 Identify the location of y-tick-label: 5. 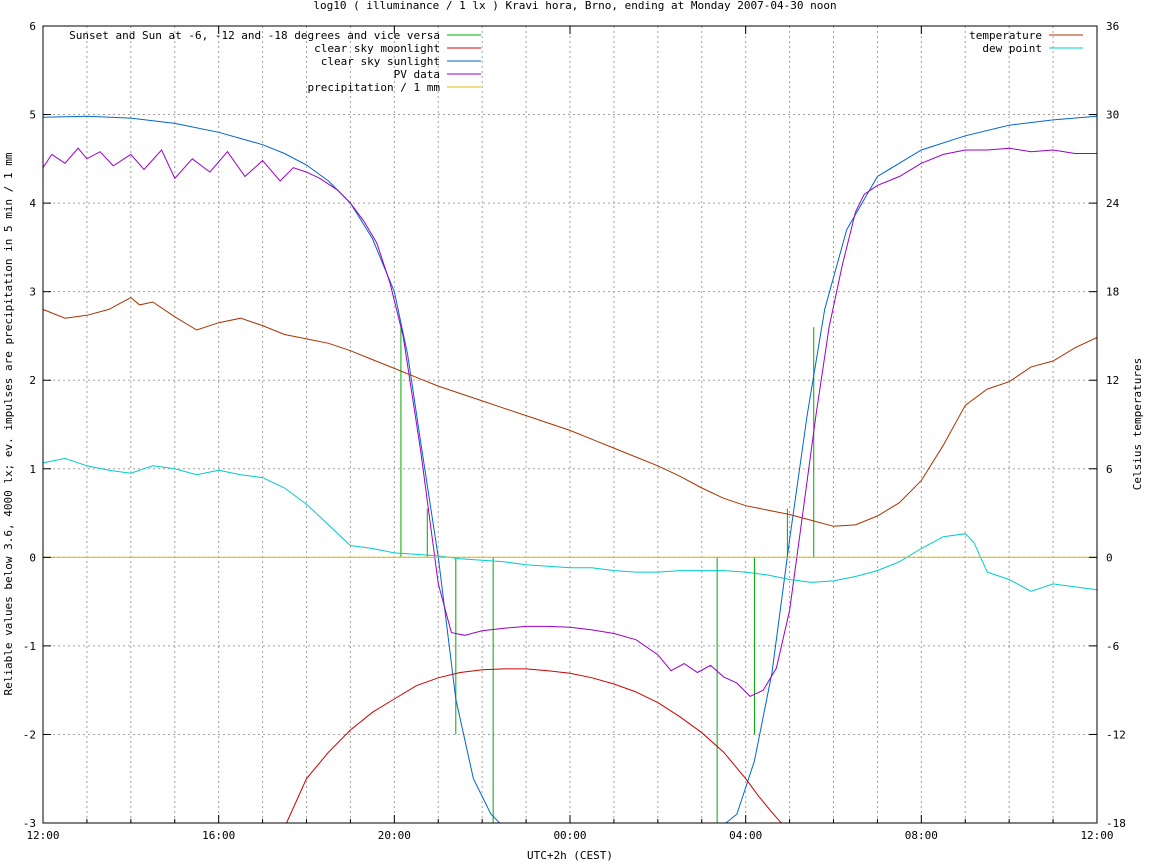
(32, 115).